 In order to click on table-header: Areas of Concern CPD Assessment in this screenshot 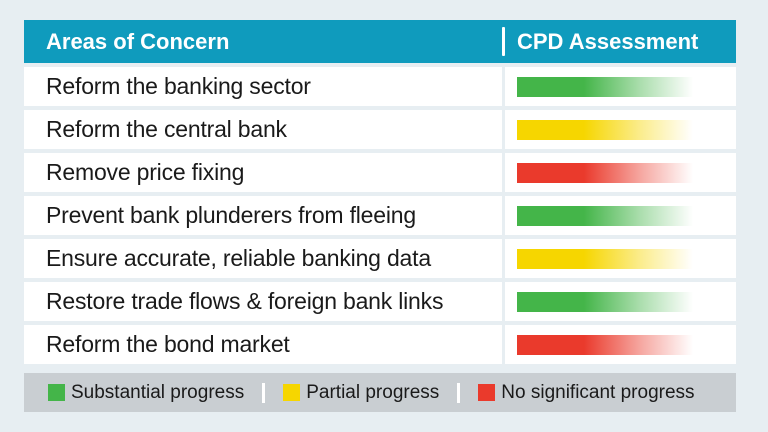, I will do `click(380, 41)`.